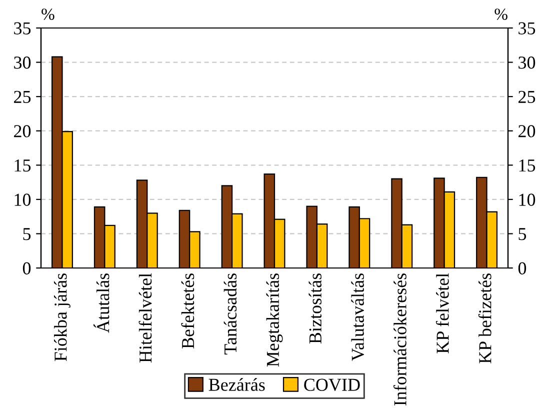  I want to click on x-tick-label: Tanácsadás, so click(230, 314).